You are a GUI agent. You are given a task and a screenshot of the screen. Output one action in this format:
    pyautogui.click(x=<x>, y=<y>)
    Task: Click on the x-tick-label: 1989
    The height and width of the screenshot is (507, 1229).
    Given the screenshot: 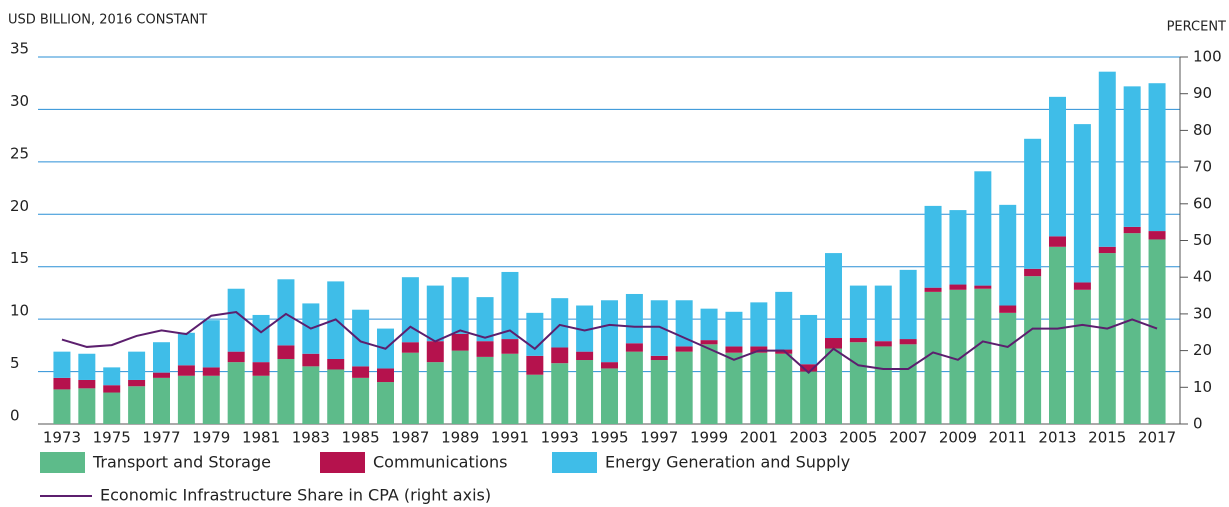 What is the action you would take?
    pyautogui.click(x=460, y=438)
    